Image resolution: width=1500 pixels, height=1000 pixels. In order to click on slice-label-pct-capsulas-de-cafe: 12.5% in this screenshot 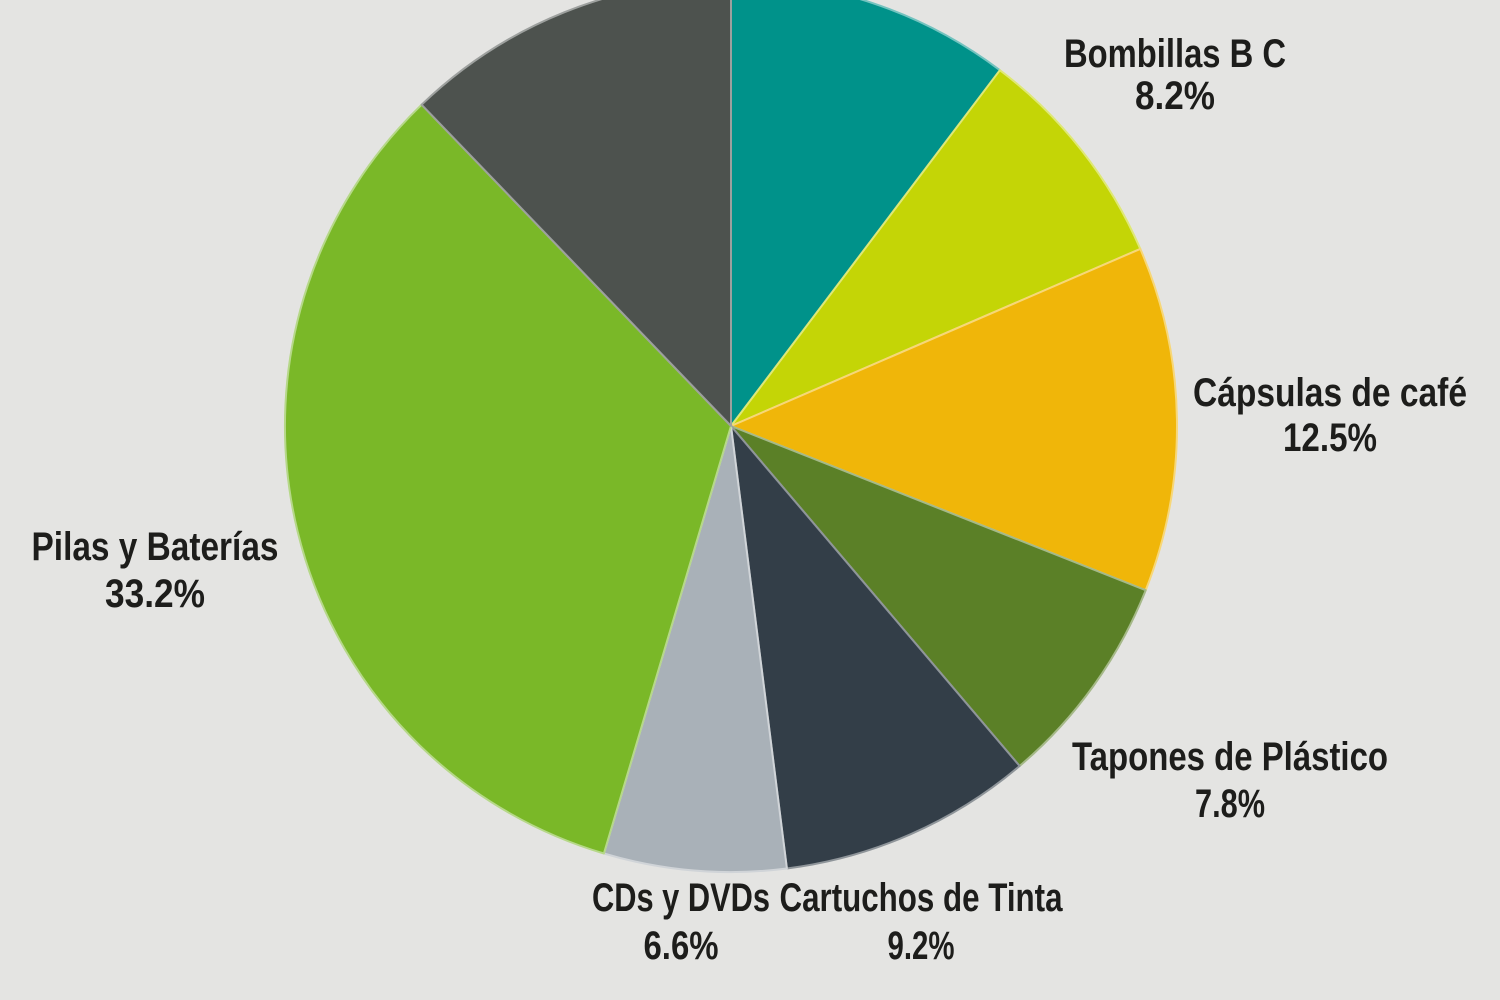, I will do `click(1330, 438)`.